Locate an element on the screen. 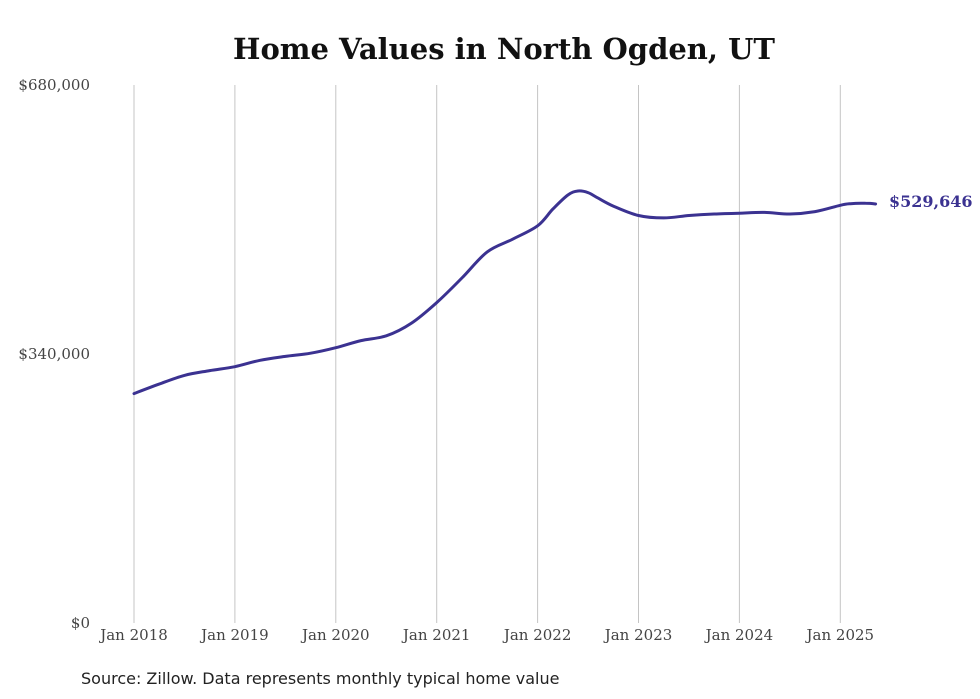  x-tick-label: Jan 2020 is located at coordinates (335, 635).